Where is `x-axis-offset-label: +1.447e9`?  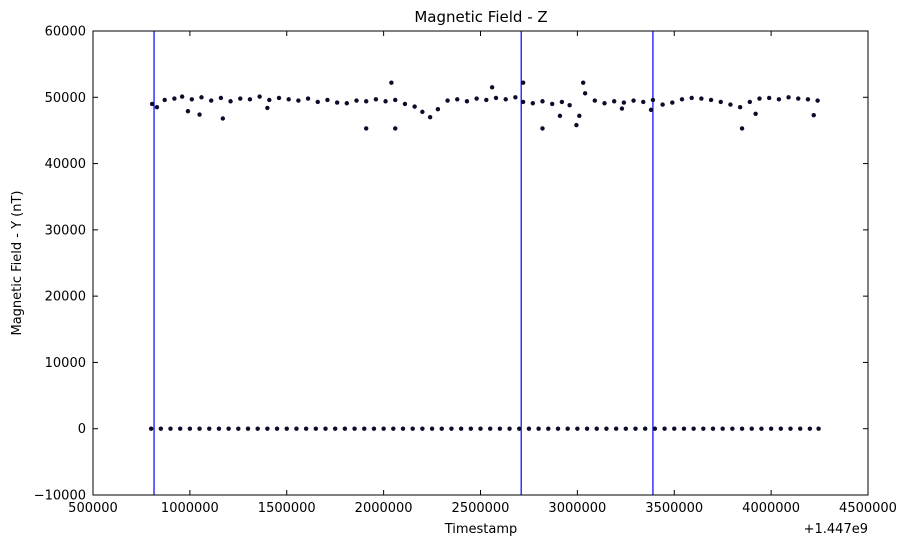
x-axis-offset-label: +1.447e9 is located at coordinates (836, 529).